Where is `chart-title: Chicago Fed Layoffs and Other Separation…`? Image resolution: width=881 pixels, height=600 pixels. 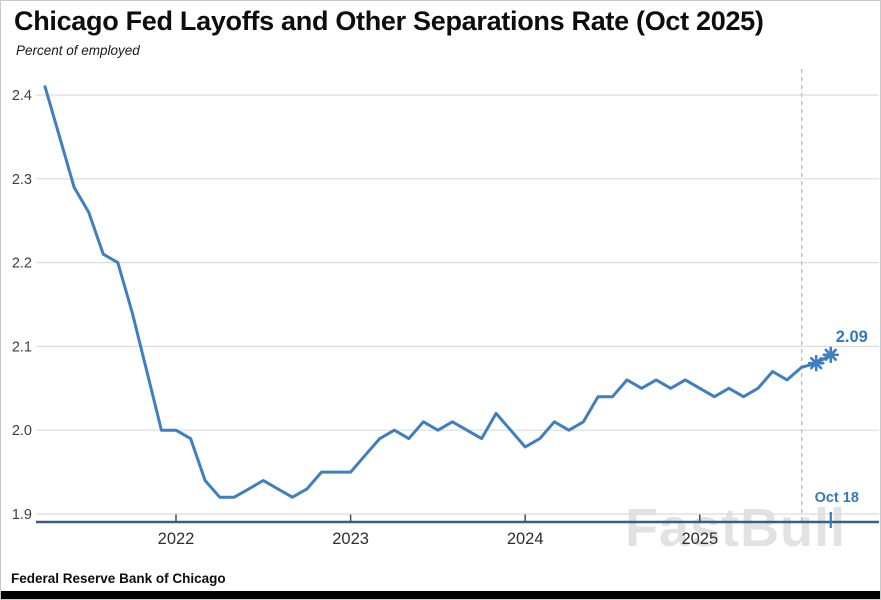
chart-title: Chicago Fed Layoffs and Other Separation… is located at coordinates (389, 21).